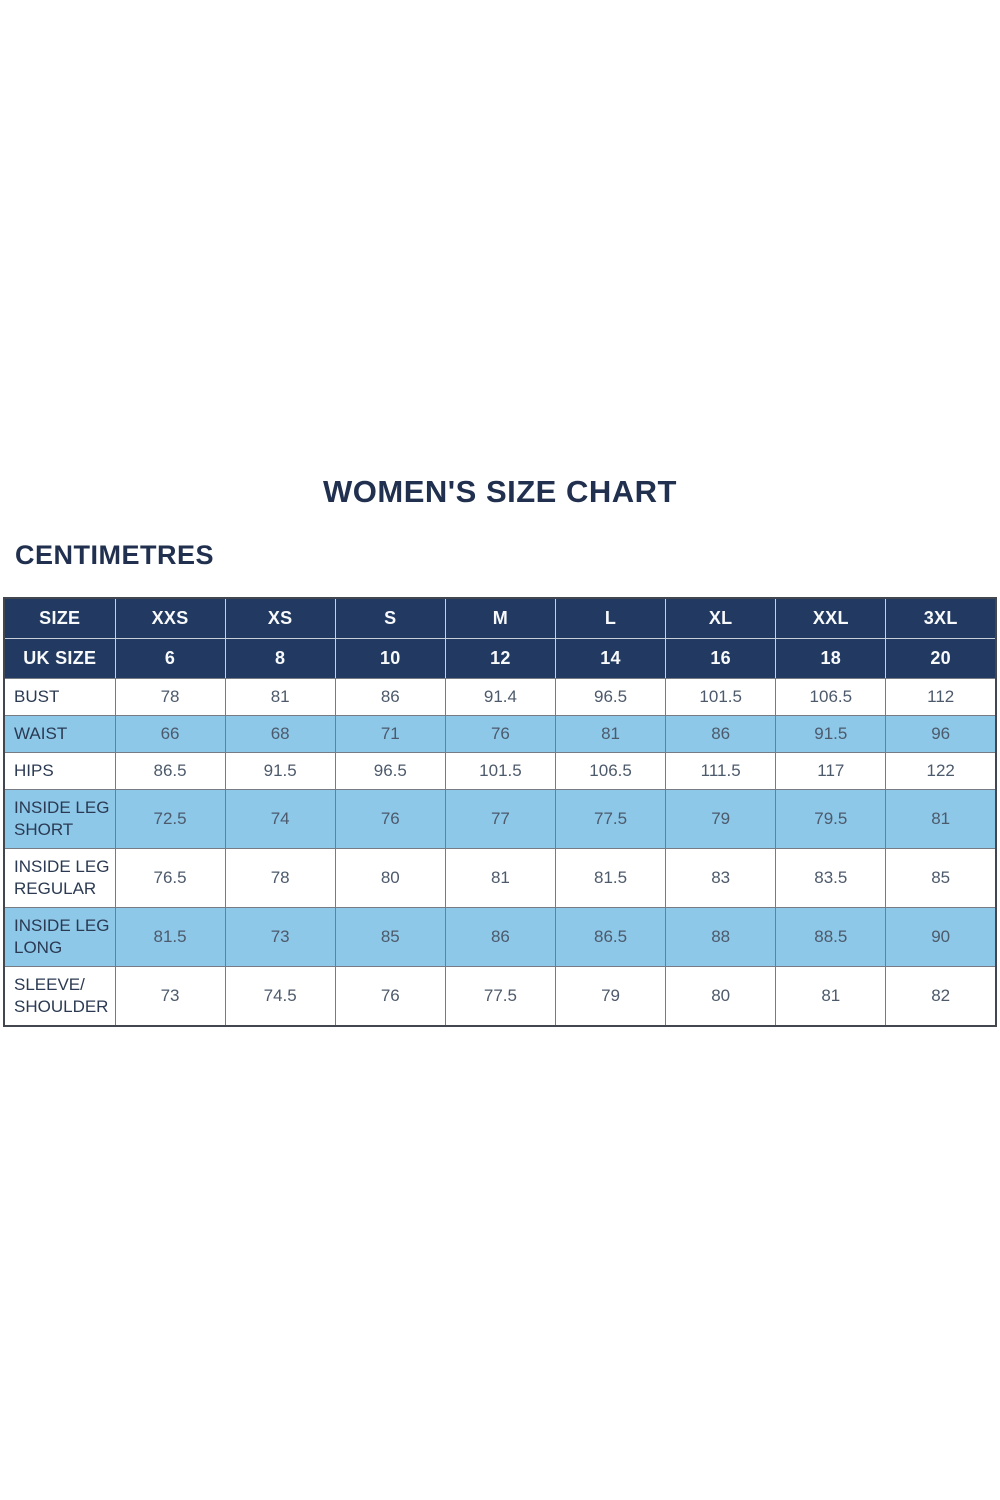 The image size is (1000, 1500). Describe the element at coordinates (170, 618) in the screenshot. I see `header-cell: XXS` at that location.